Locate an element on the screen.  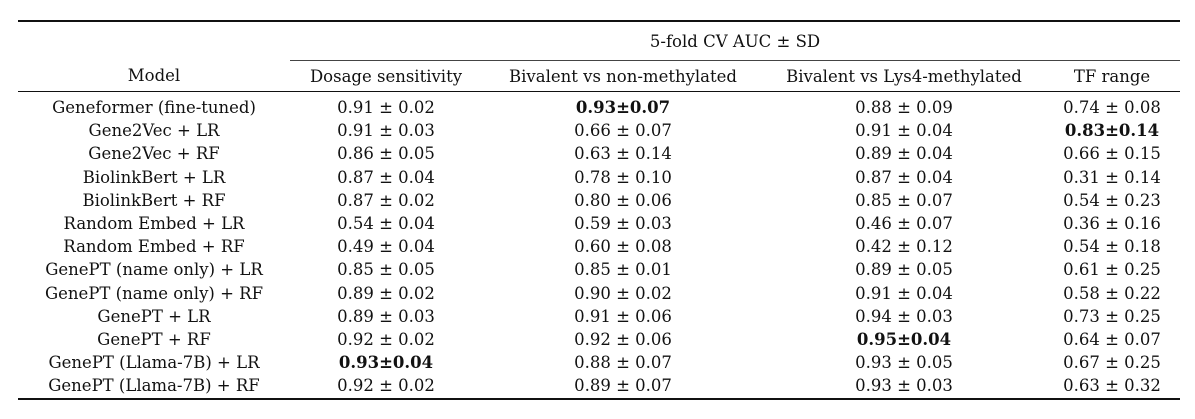
score-cell: 0.66 ± 0.07 is located at coordinates (623, 131).